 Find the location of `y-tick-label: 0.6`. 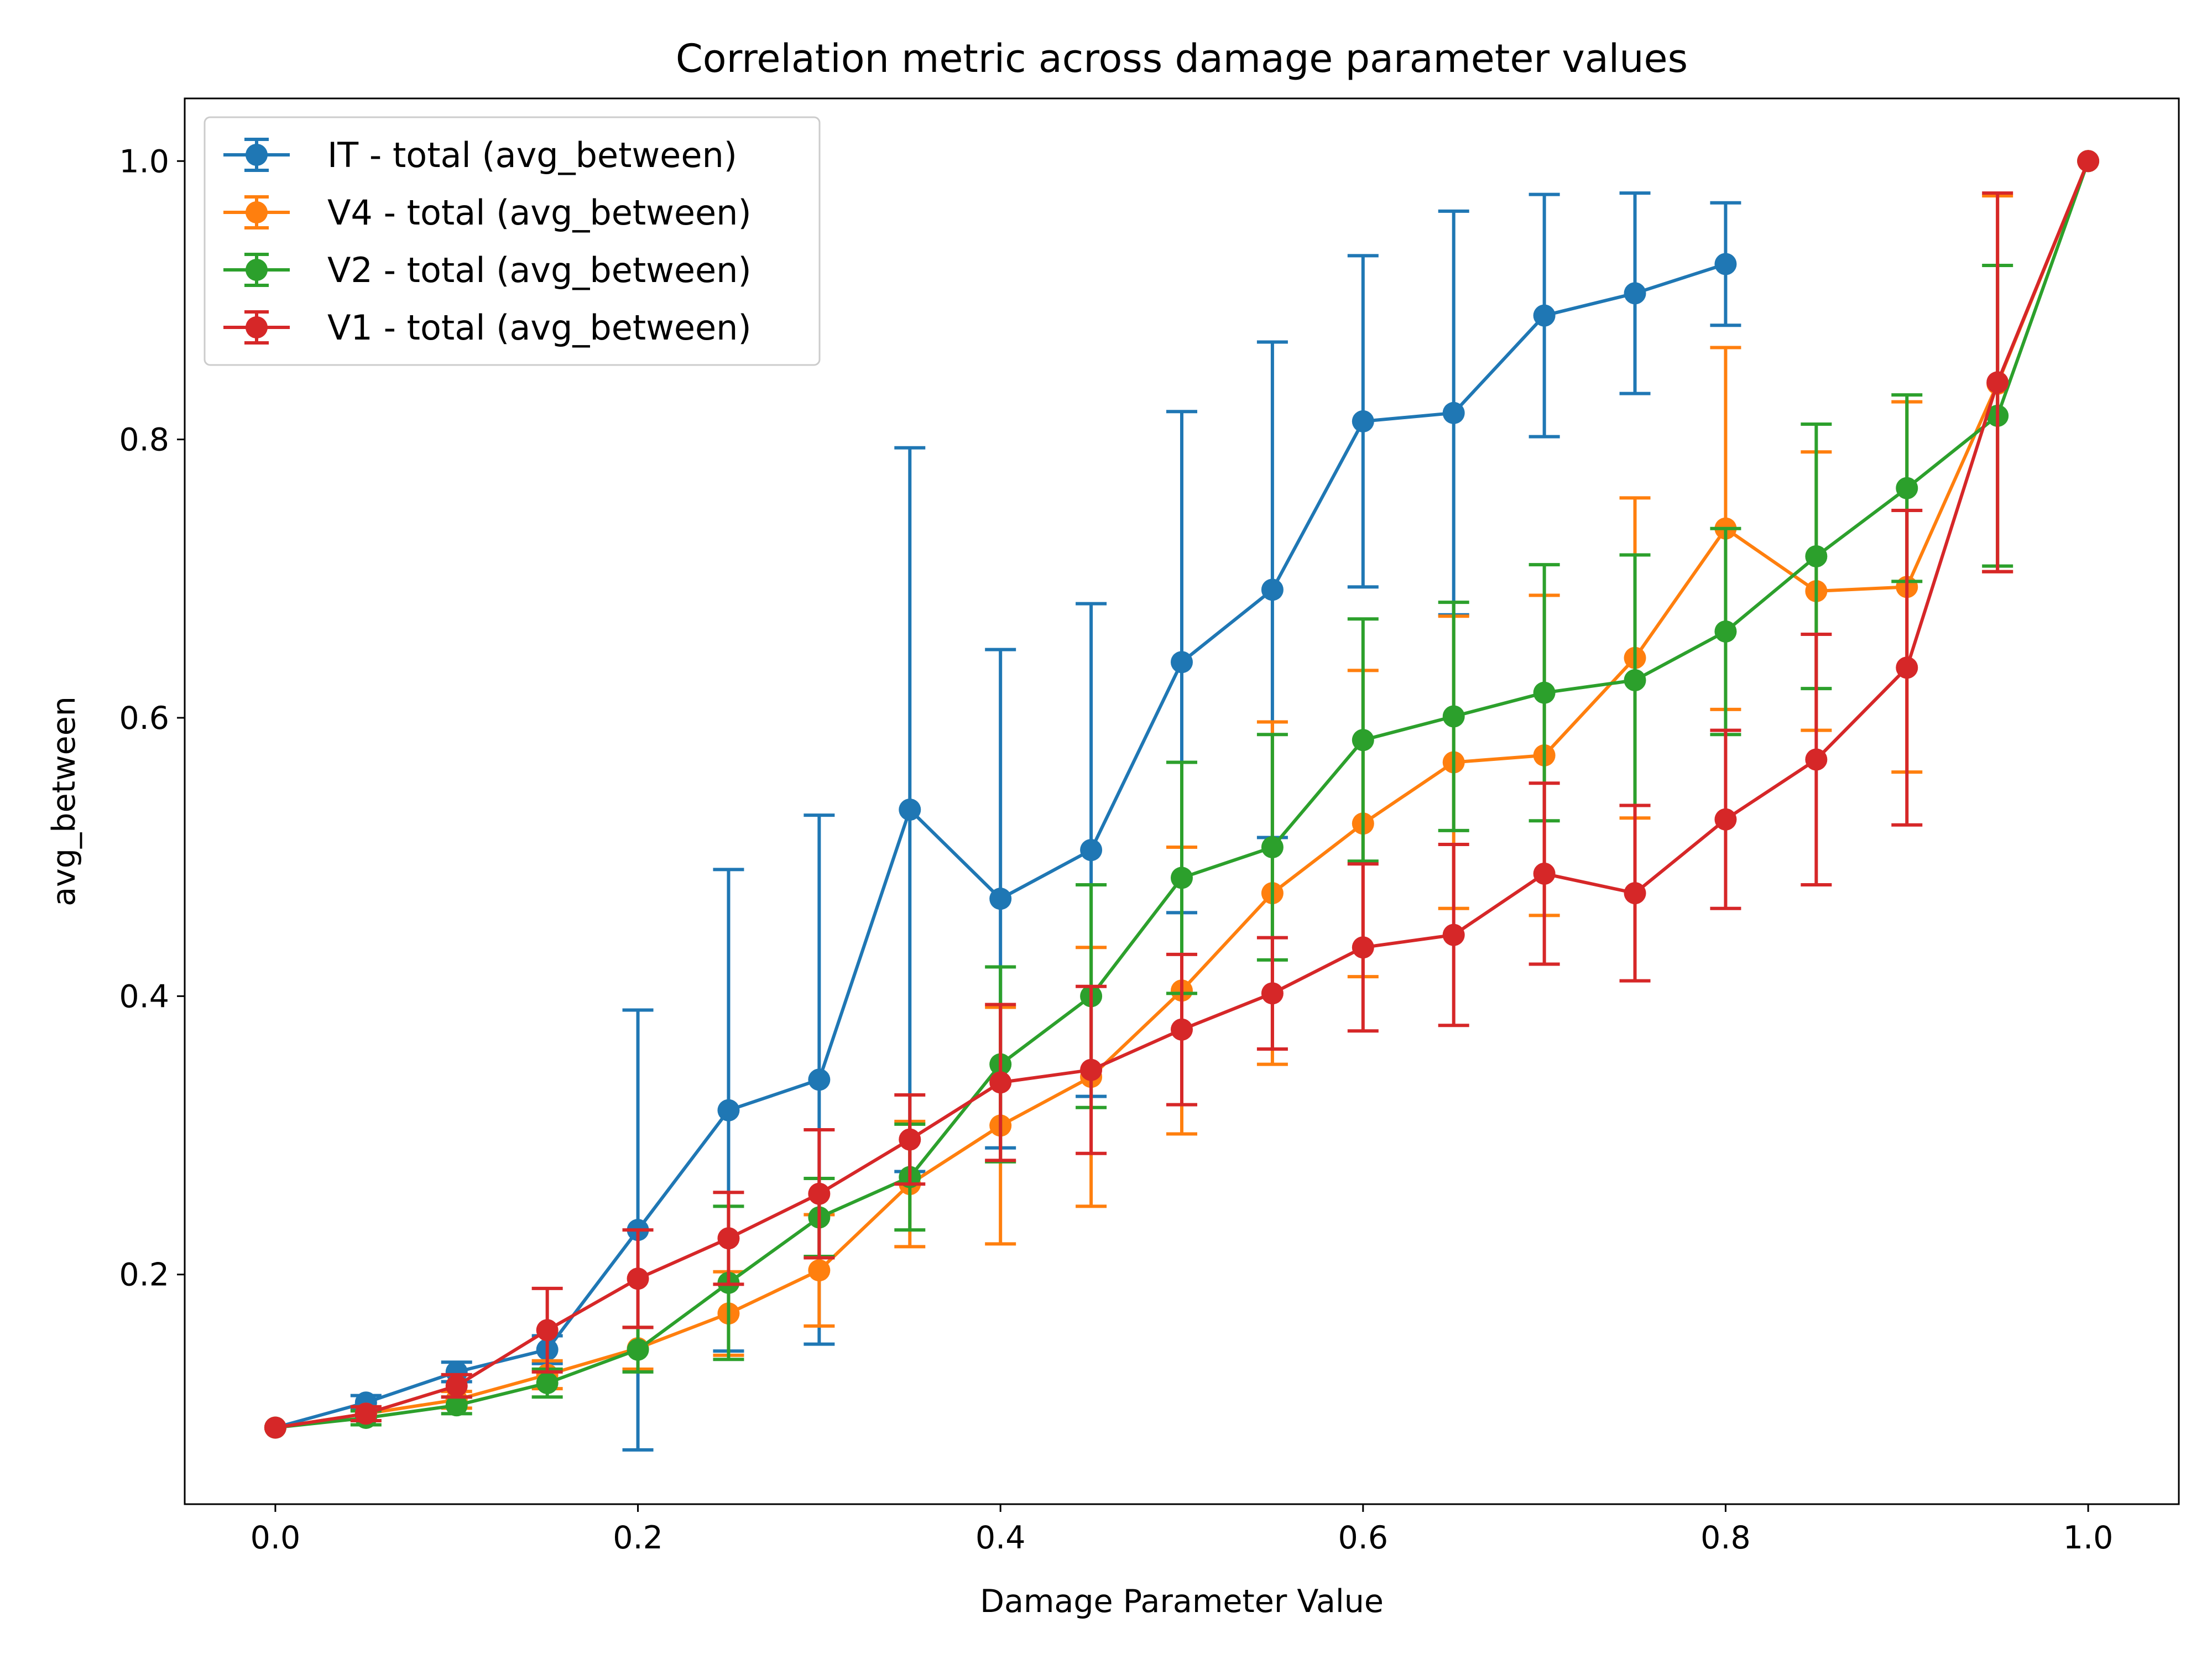

y-tick-label: 0.6 is located at coordinates (144, 718).